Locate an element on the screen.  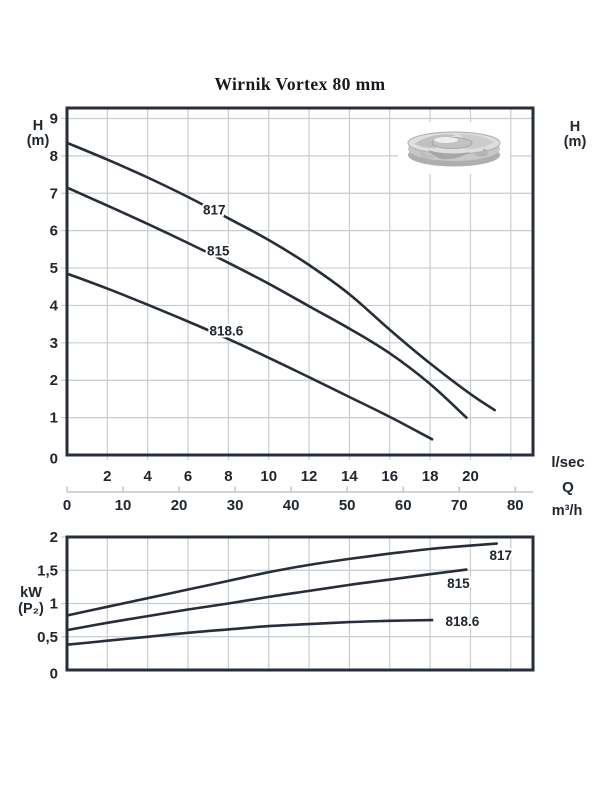
power-chart-curve-label-818.6: 818.6 is located at coordinates (462, 621).